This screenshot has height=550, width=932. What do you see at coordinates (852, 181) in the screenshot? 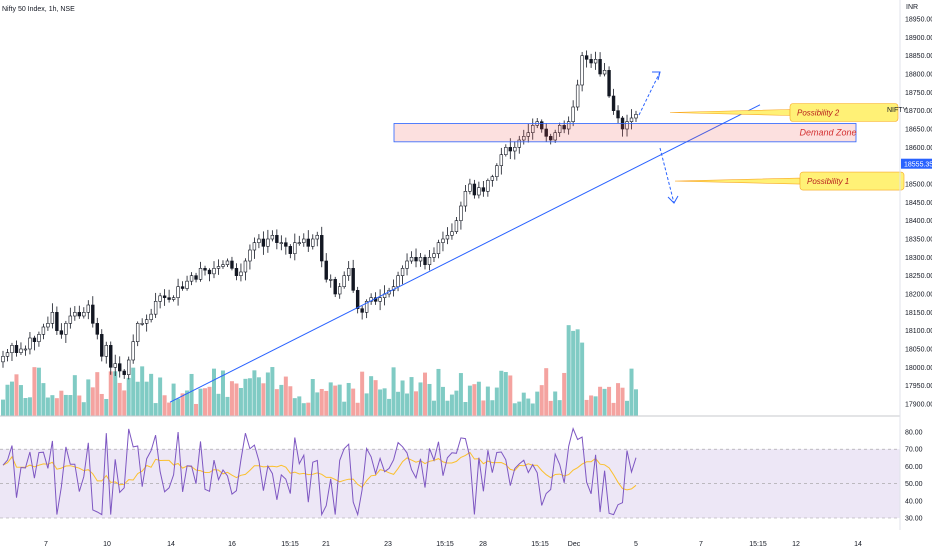
I see `callout-box` at bounding box center [852, 181].